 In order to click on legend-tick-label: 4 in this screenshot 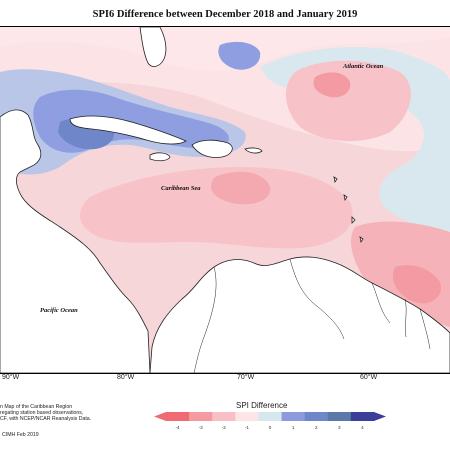, I will do `click(362, 427)`.